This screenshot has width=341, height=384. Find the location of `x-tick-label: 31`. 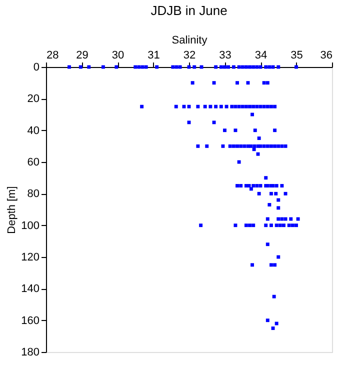

x-tick-label: 31 is located at coordinates (154, 56).